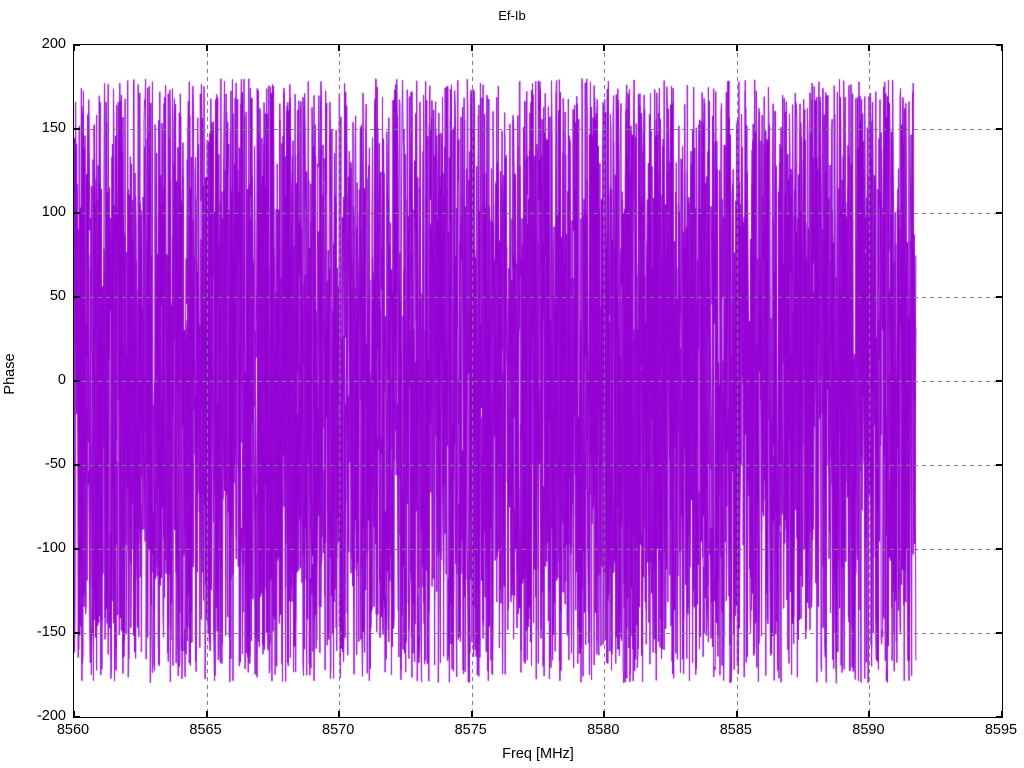  What do you see at coordinates (205, 730) in the screenshot?
I see `x-tick-label: 8565` at bounding box center [205, 730].